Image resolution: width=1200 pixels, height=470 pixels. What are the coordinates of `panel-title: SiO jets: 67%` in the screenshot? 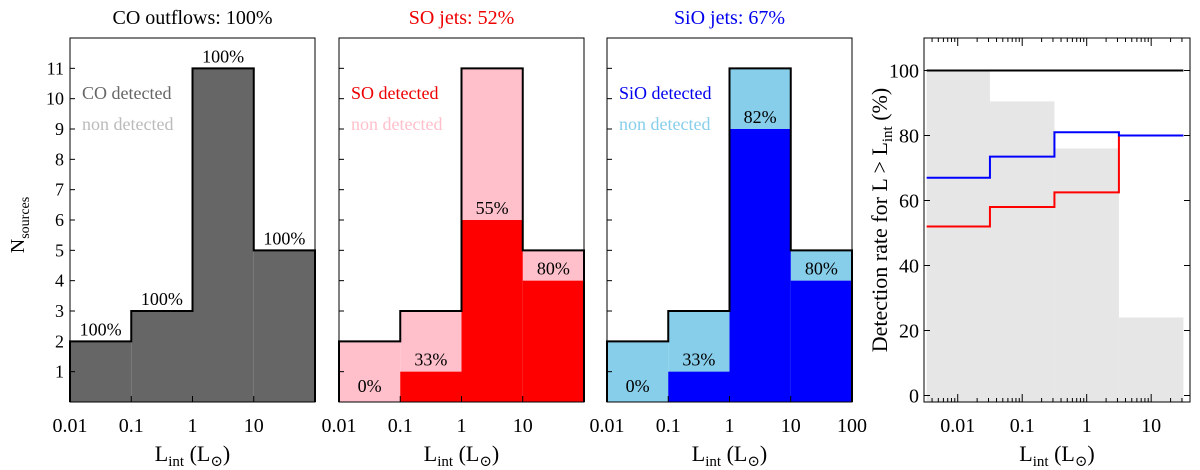 It's located at (729, 18).